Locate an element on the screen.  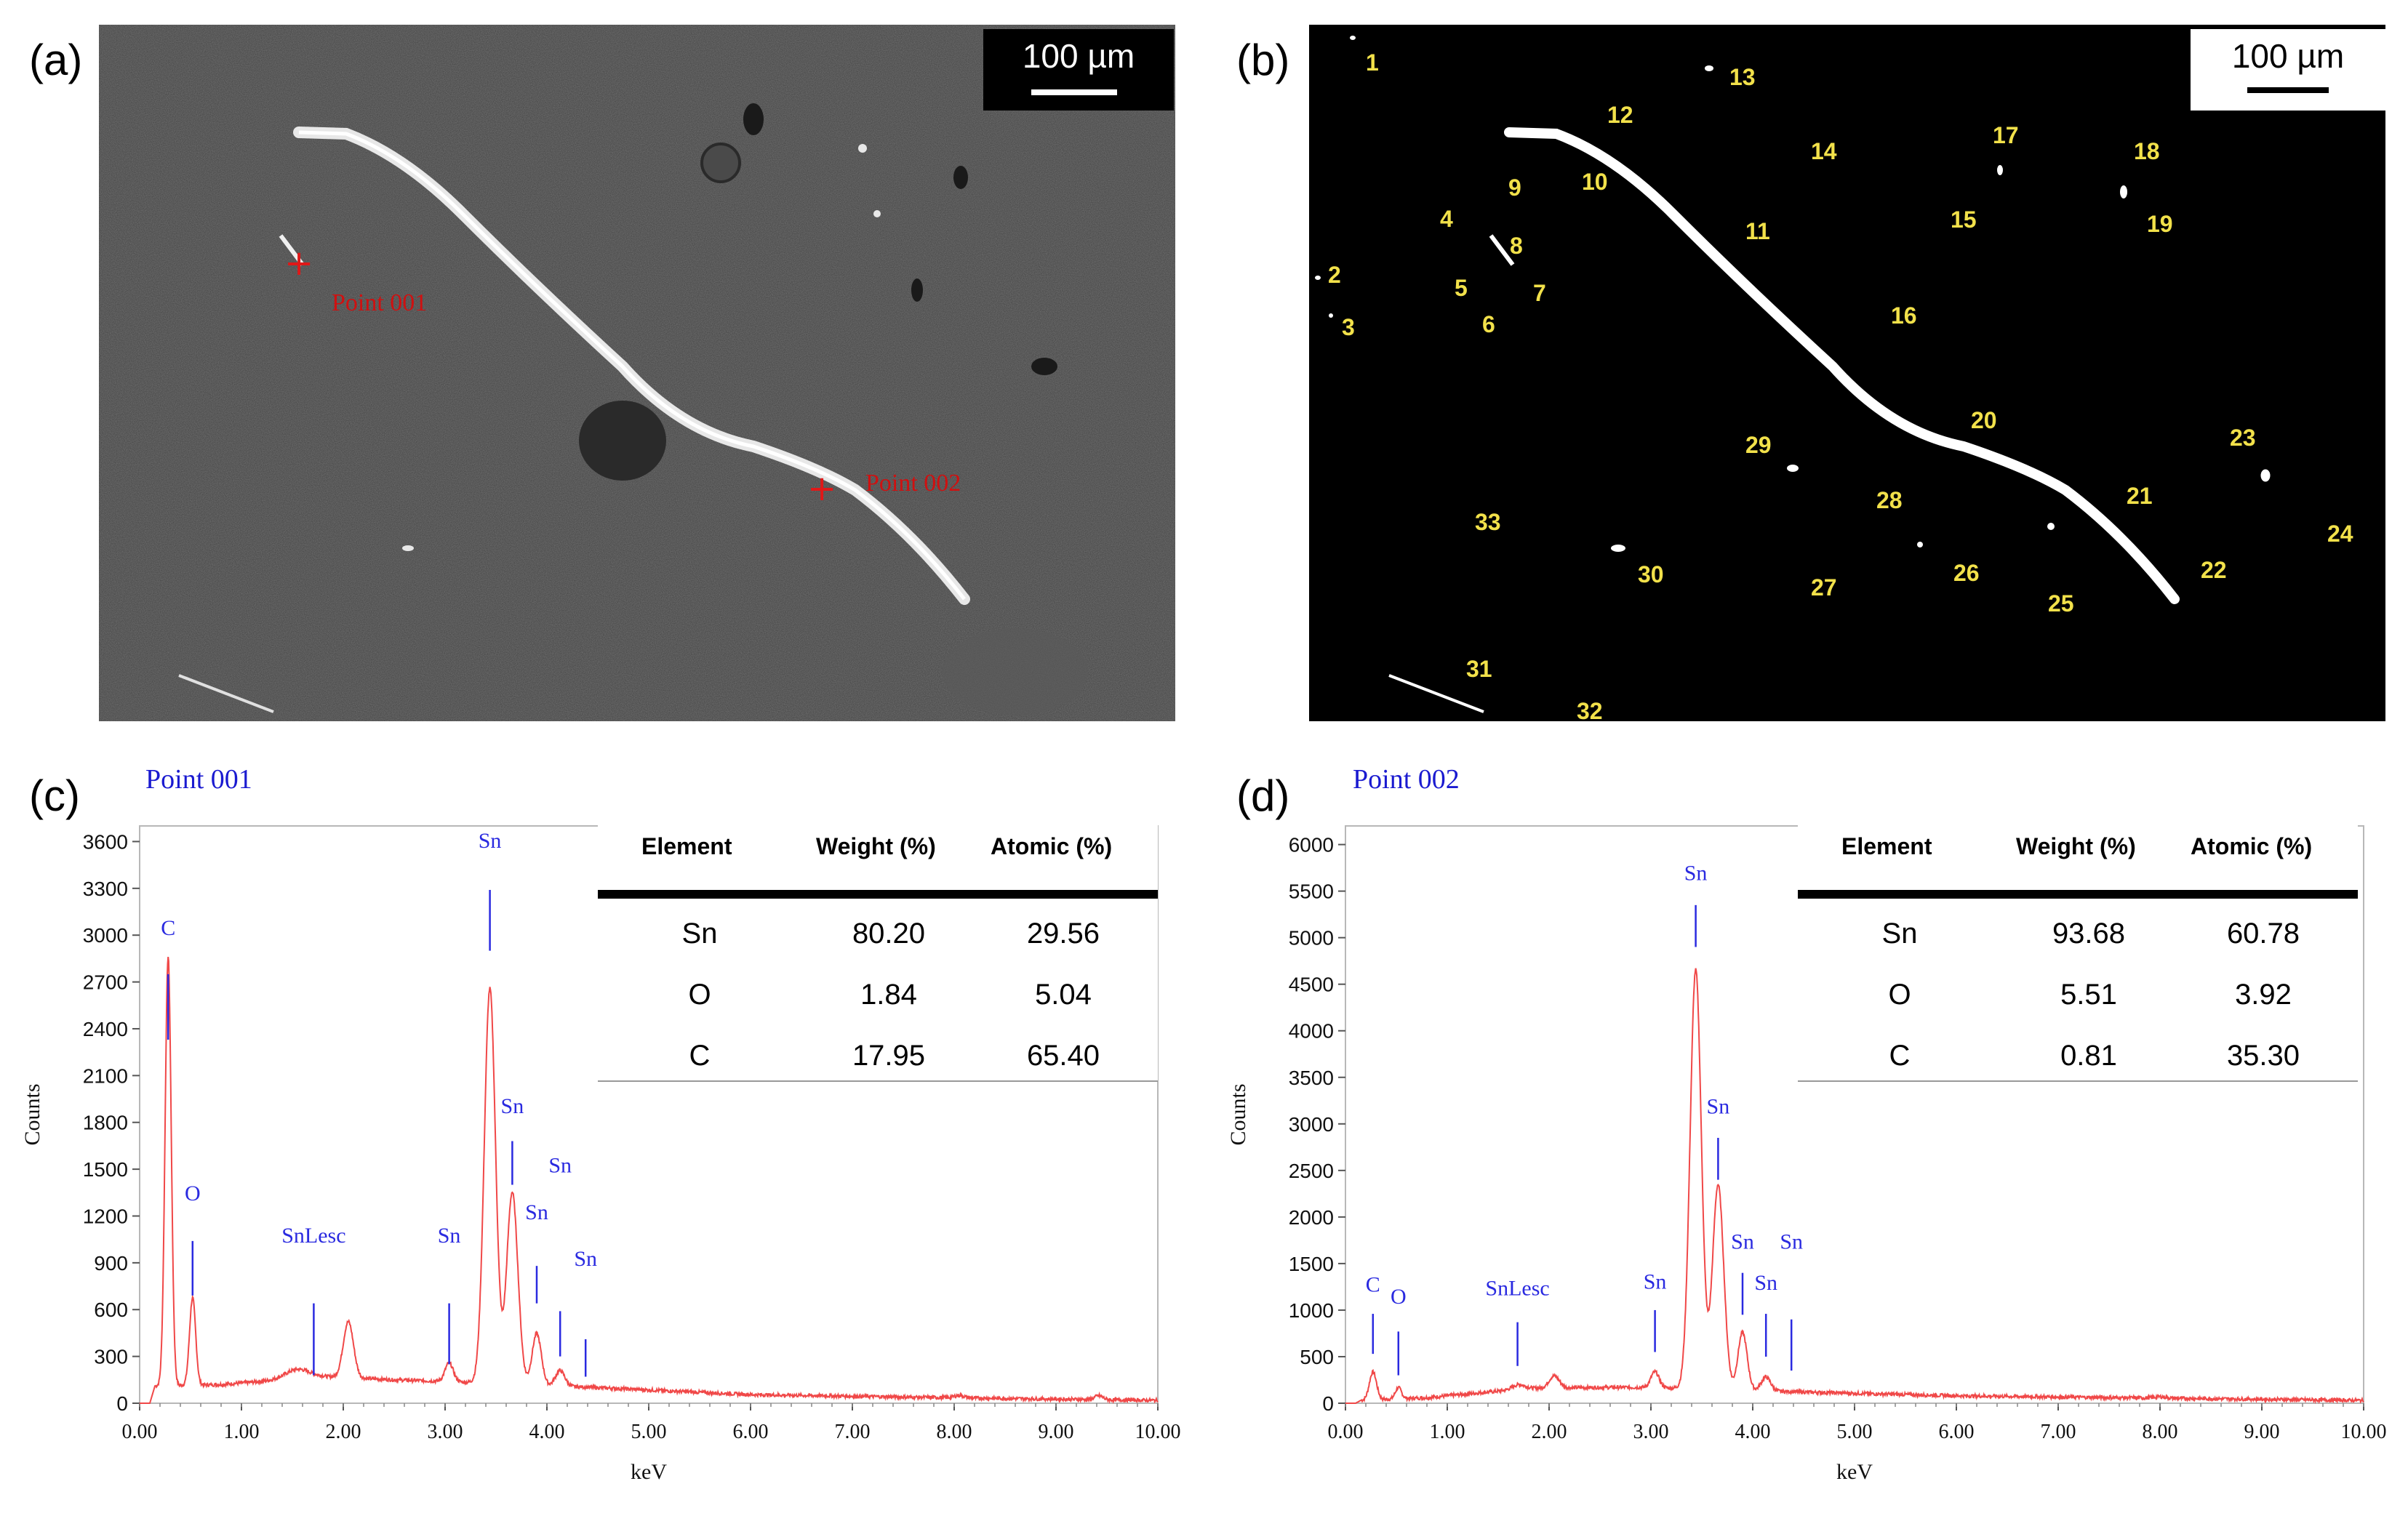
feature-number-26: 26 is located at coordinates (1966, 573).